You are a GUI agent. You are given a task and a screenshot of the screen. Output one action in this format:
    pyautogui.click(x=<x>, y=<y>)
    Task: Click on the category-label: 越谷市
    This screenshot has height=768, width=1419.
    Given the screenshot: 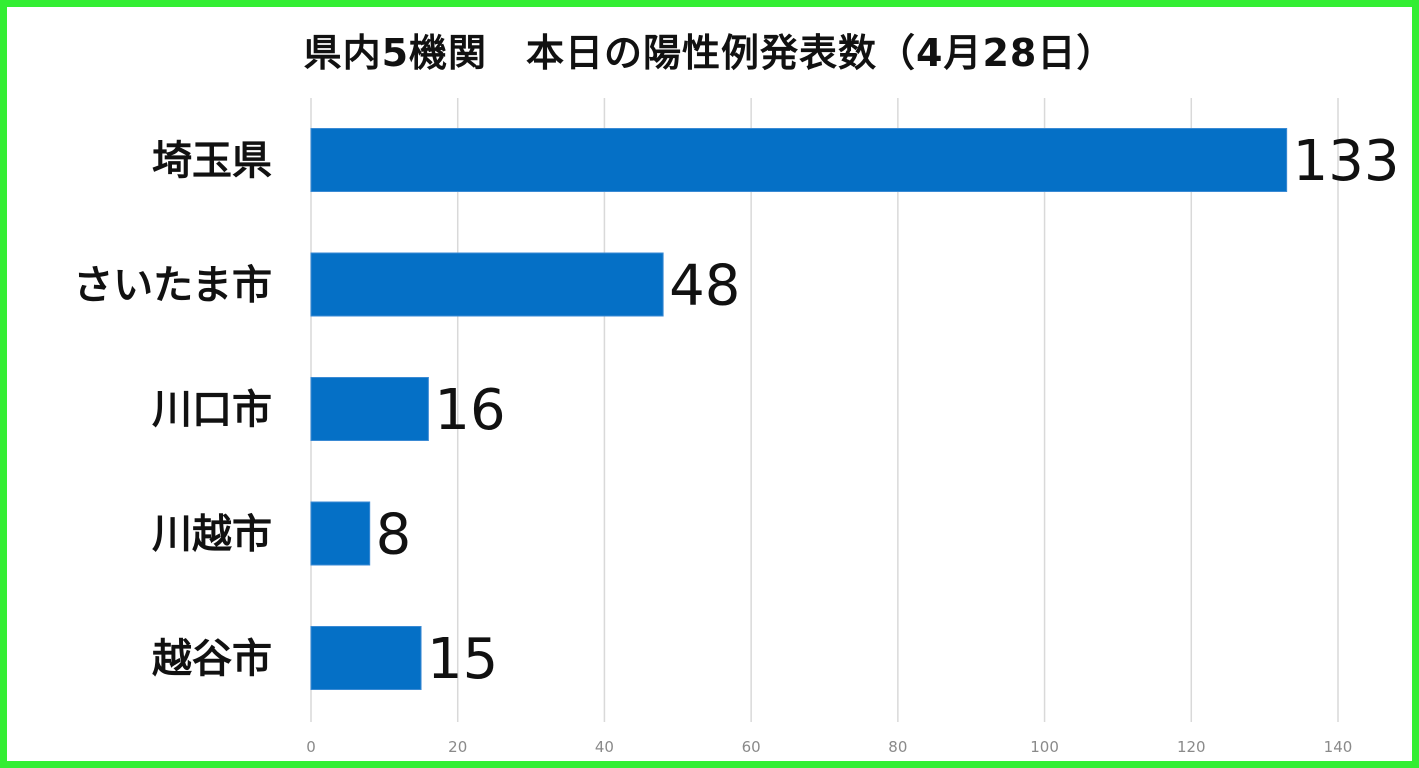 What is the action you would take?
    pyautogui.click(x=212, y=659)
    